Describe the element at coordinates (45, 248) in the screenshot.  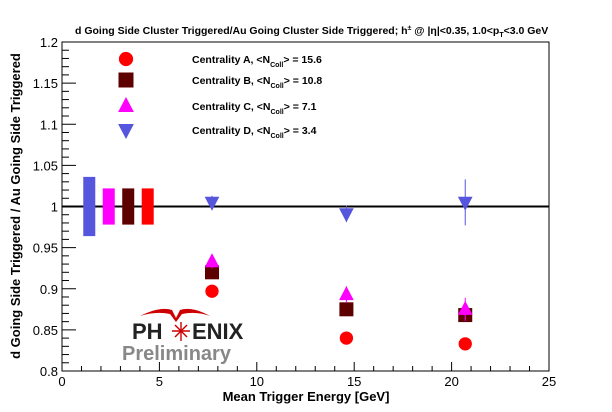
I see `y-tick-label: 0.95` at that location.